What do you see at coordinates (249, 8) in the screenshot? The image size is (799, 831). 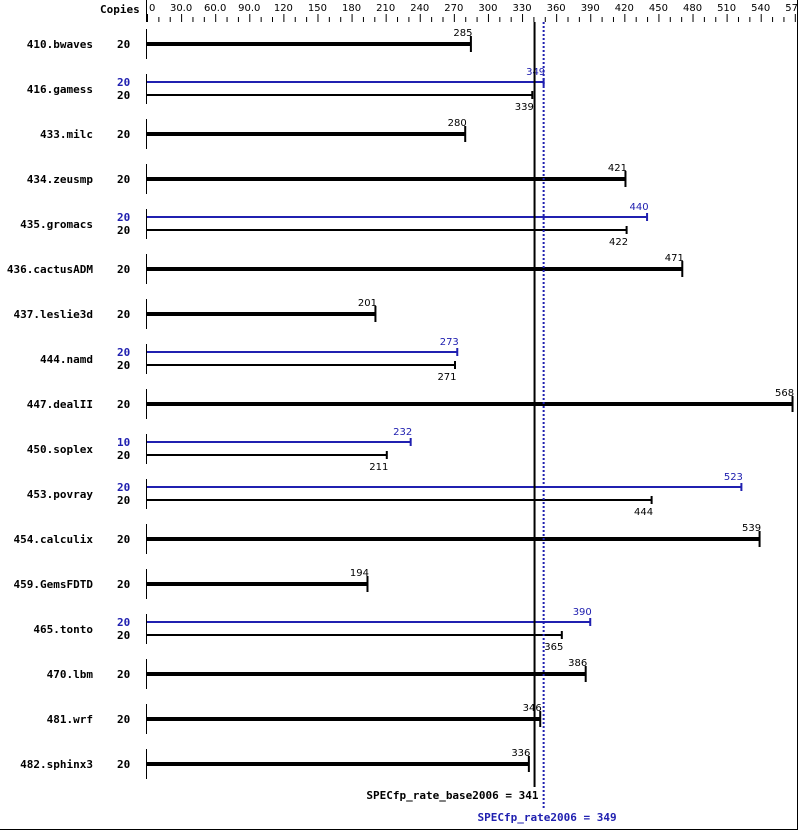 I see `x-tick-label: 90.0` at bounding box center [249, 8].